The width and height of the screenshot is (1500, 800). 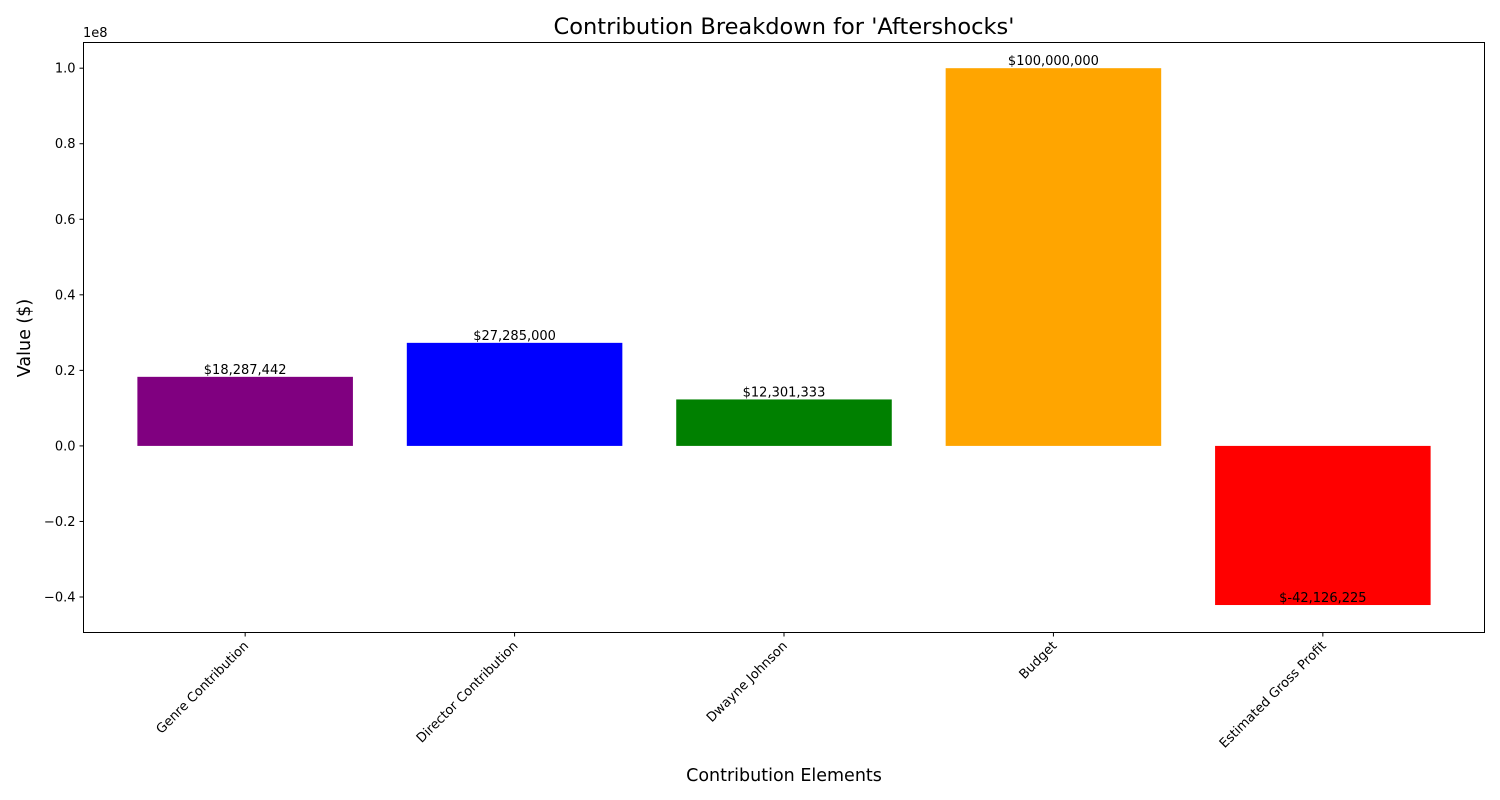 What do you see at coordinates (245, 370) in the screenshot?
I see `bar-value-label: $18,287,442` at bounding box center [245, 370].